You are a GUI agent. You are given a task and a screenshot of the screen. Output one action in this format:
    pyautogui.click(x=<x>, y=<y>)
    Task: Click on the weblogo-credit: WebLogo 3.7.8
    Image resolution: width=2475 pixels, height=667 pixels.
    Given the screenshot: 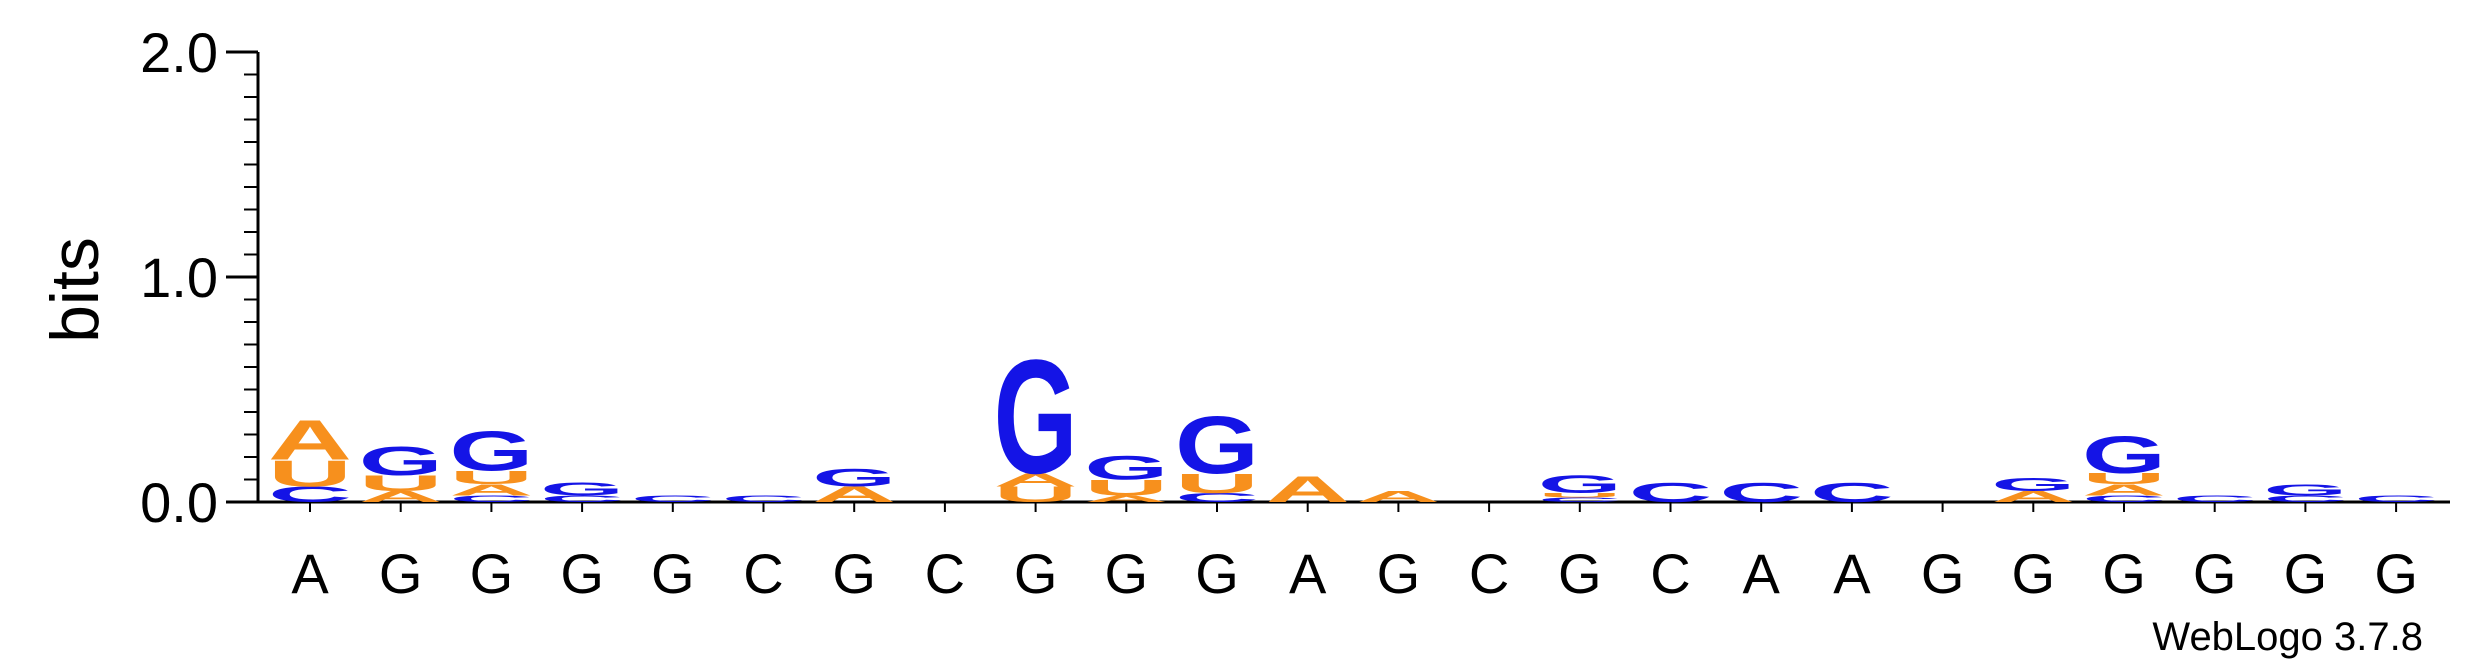 What is the action you would take?
    pyautogui.click(x=2287, y=637)
    